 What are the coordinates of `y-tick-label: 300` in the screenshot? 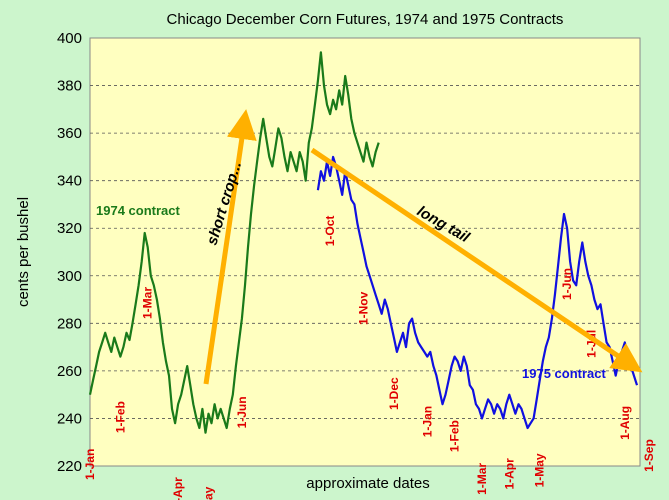 It's located at (69, 276).